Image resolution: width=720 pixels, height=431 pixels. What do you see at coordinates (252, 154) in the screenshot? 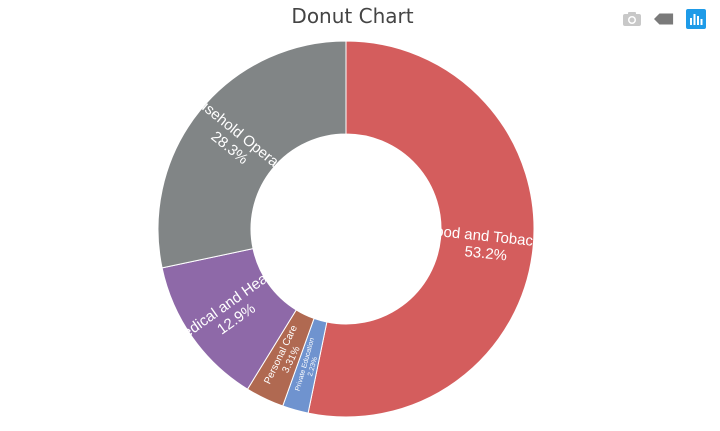
I see `donut-slice` at bounding box center [252, 154].